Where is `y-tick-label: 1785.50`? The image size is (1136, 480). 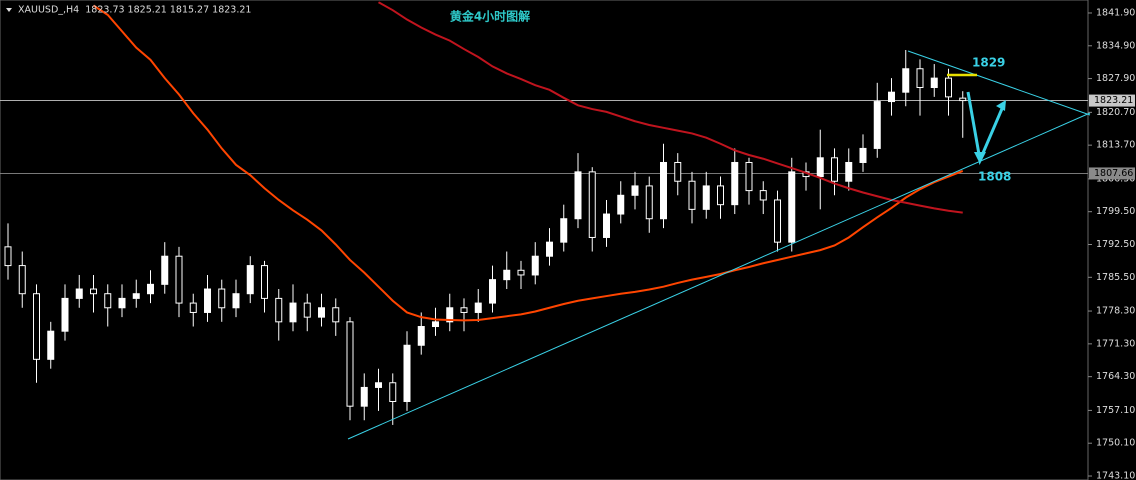
y-tick-label: 1785.50 is located at coordinates (1115, 277).